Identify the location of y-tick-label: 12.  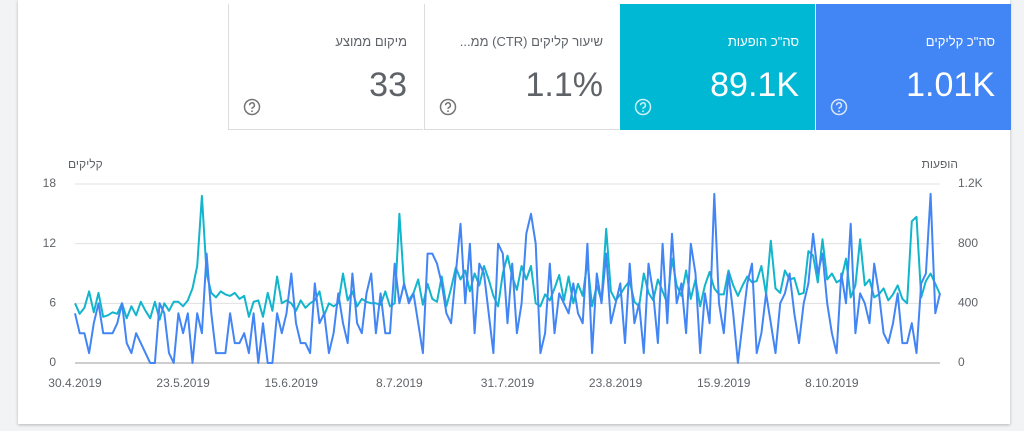
(50, 243).